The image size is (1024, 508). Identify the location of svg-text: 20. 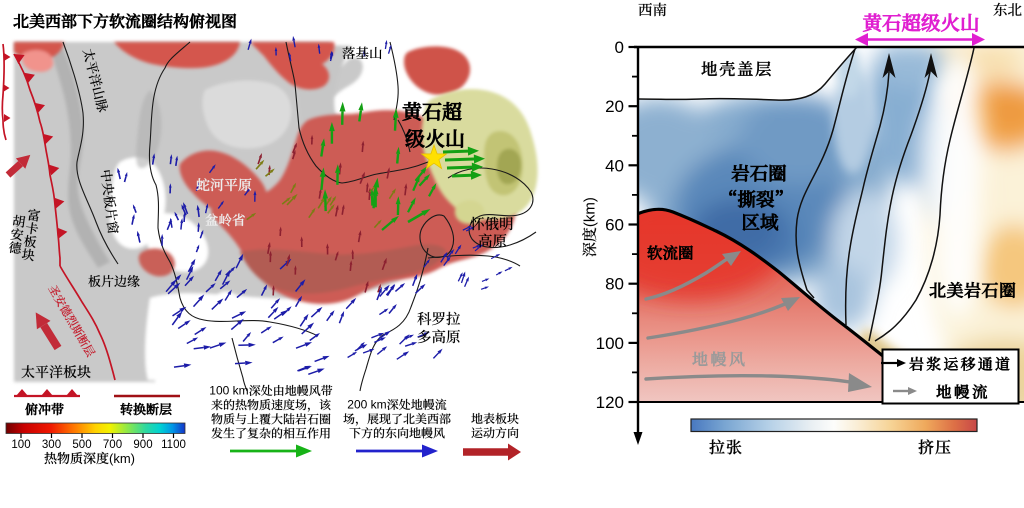
(614, 106).